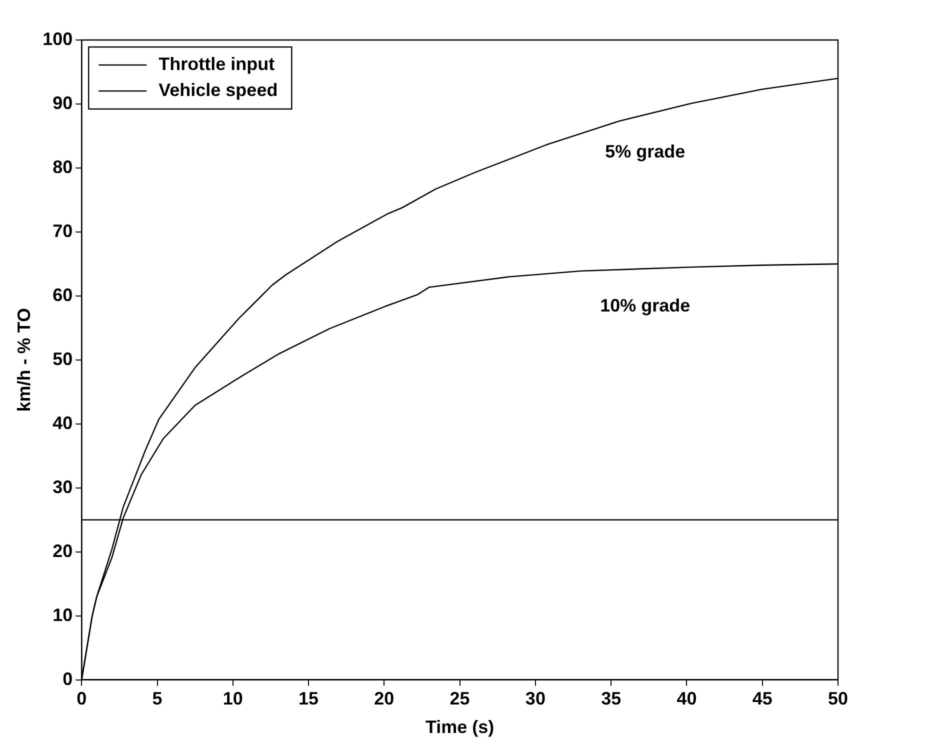 This screenshot has height=753, width=950. I want to click on x-tick-label: 5, so click(157, 698).